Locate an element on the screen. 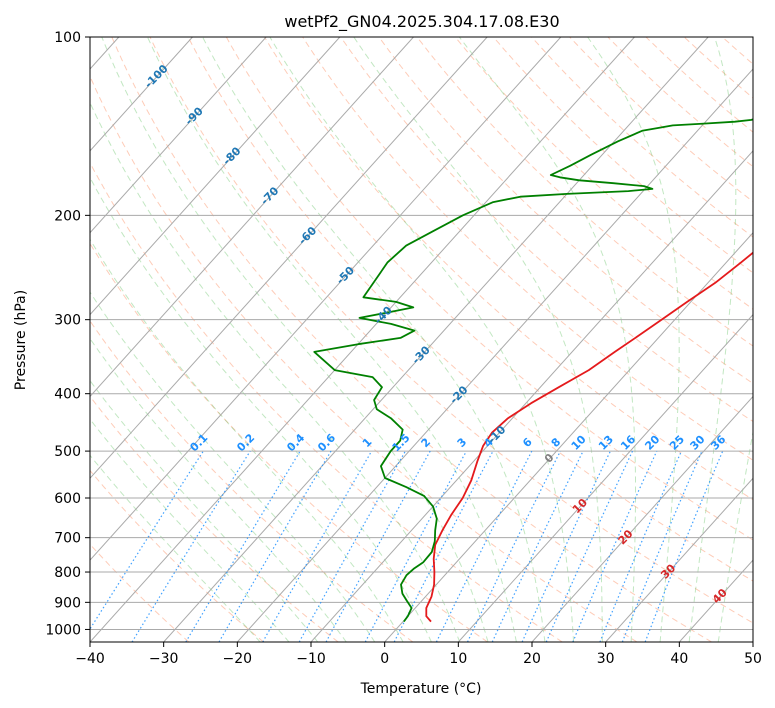 This screenshot has height=708, width=775. y-tick-label: 300 is located at coordinates (67, 321).